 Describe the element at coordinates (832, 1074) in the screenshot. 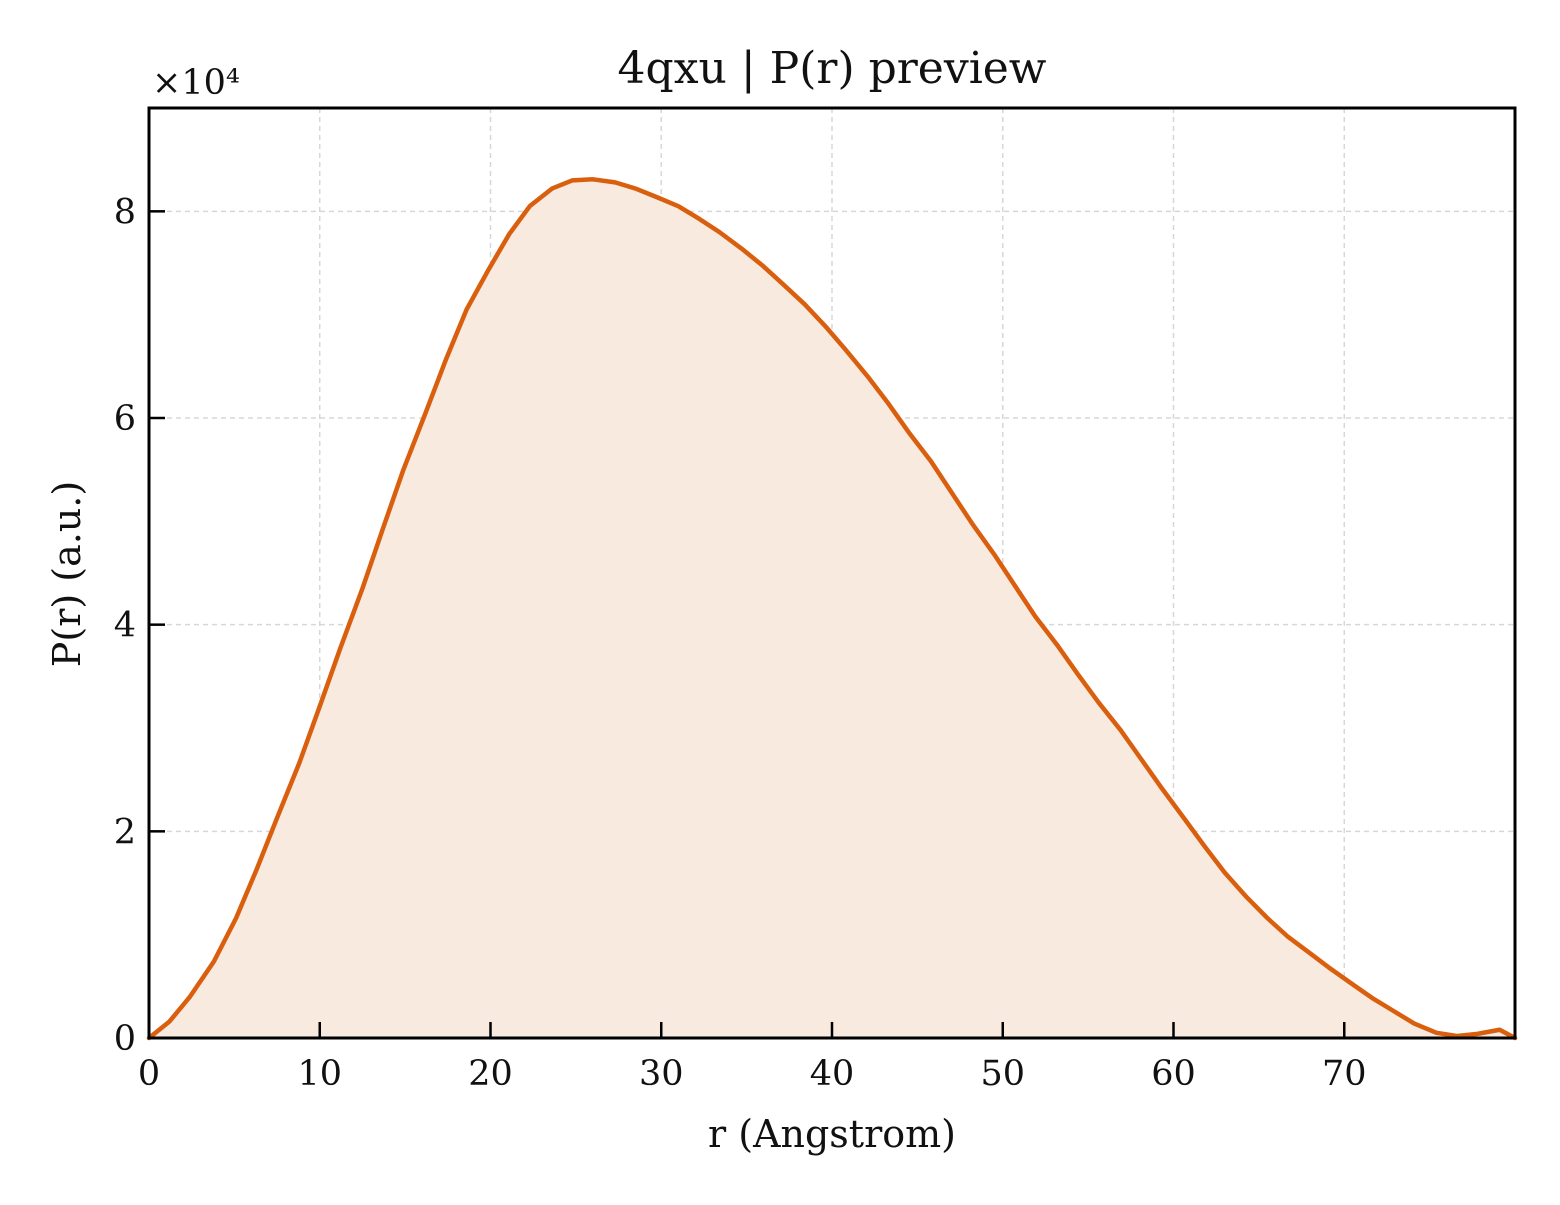

I see `x-tick-label: 40` at that location.